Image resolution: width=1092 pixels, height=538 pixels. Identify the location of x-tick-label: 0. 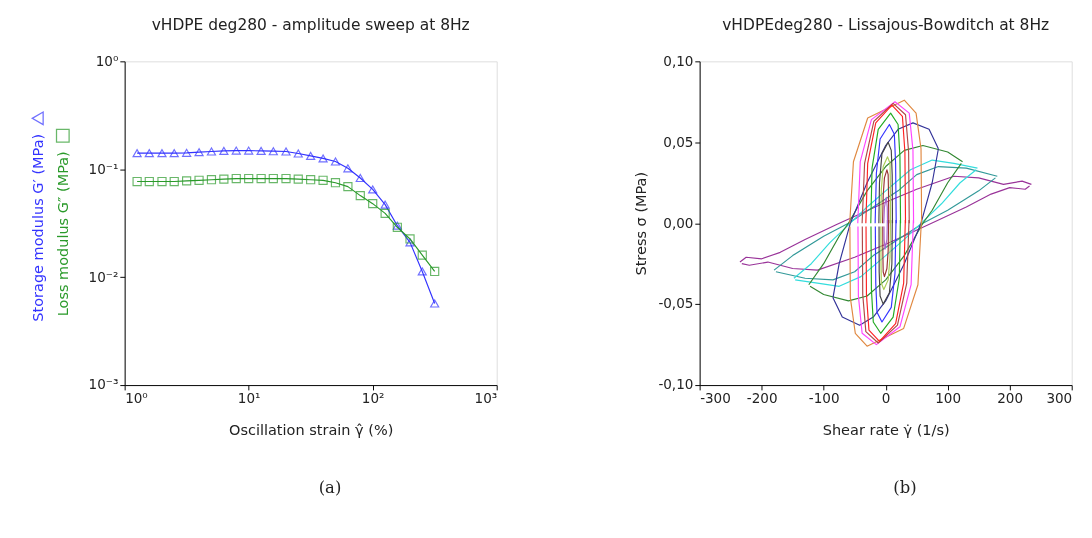
(886, 397).